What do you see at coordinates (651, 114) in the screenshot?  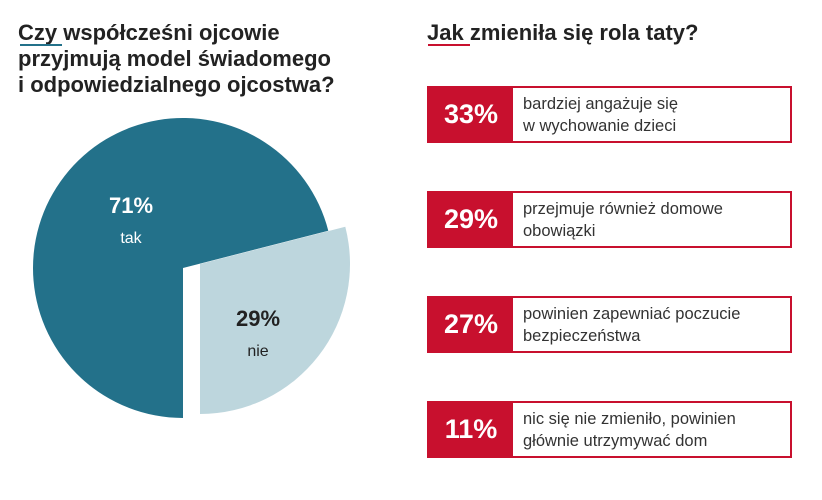 I see `stat-description: bardziej angażuje się w wychowanie dzieci` at bounding box center [651, 114].